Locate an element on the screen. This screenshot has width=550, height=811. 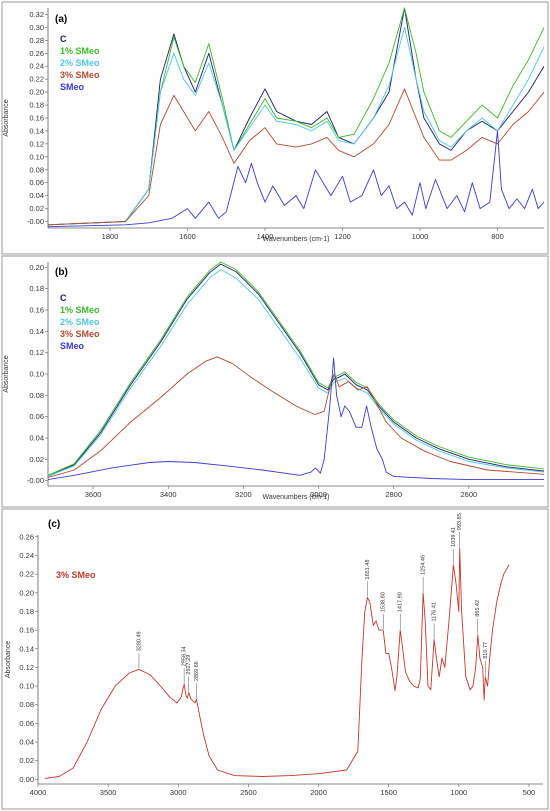
x-tick-label: 2600 is located at coordinates (469, 494).